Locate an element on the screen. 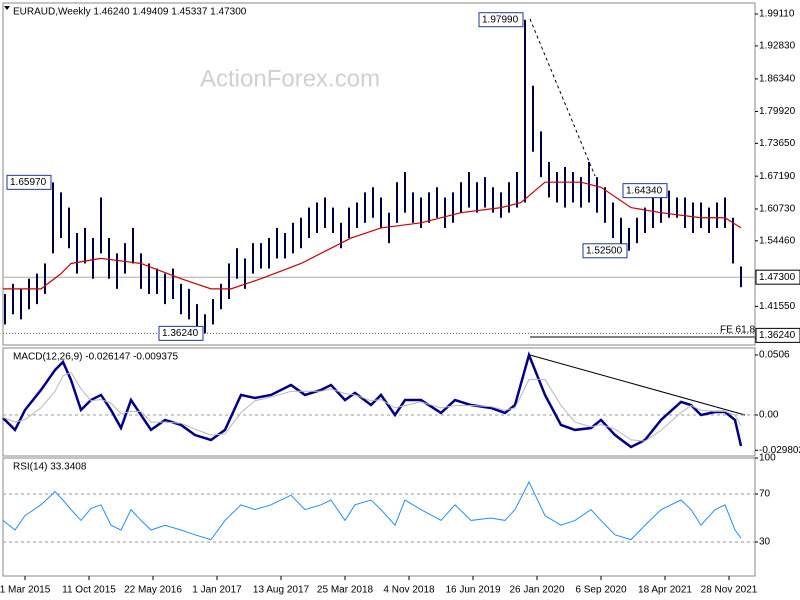 The width and height of the screenshot is (800, 600). fe-label: FE 61.8 is located at coordinates (737, 330).